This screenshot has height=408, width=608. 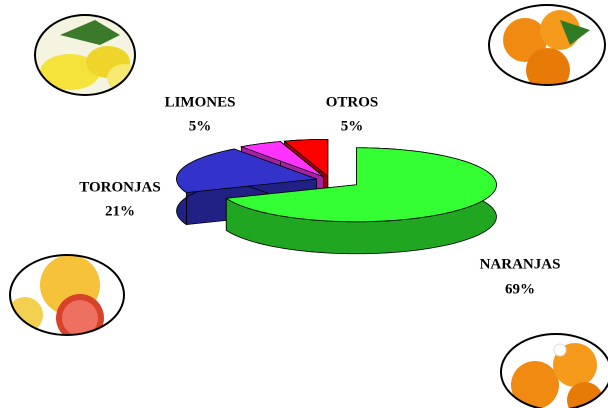 I want to click on pie-slice, so click(x=361, y=201).